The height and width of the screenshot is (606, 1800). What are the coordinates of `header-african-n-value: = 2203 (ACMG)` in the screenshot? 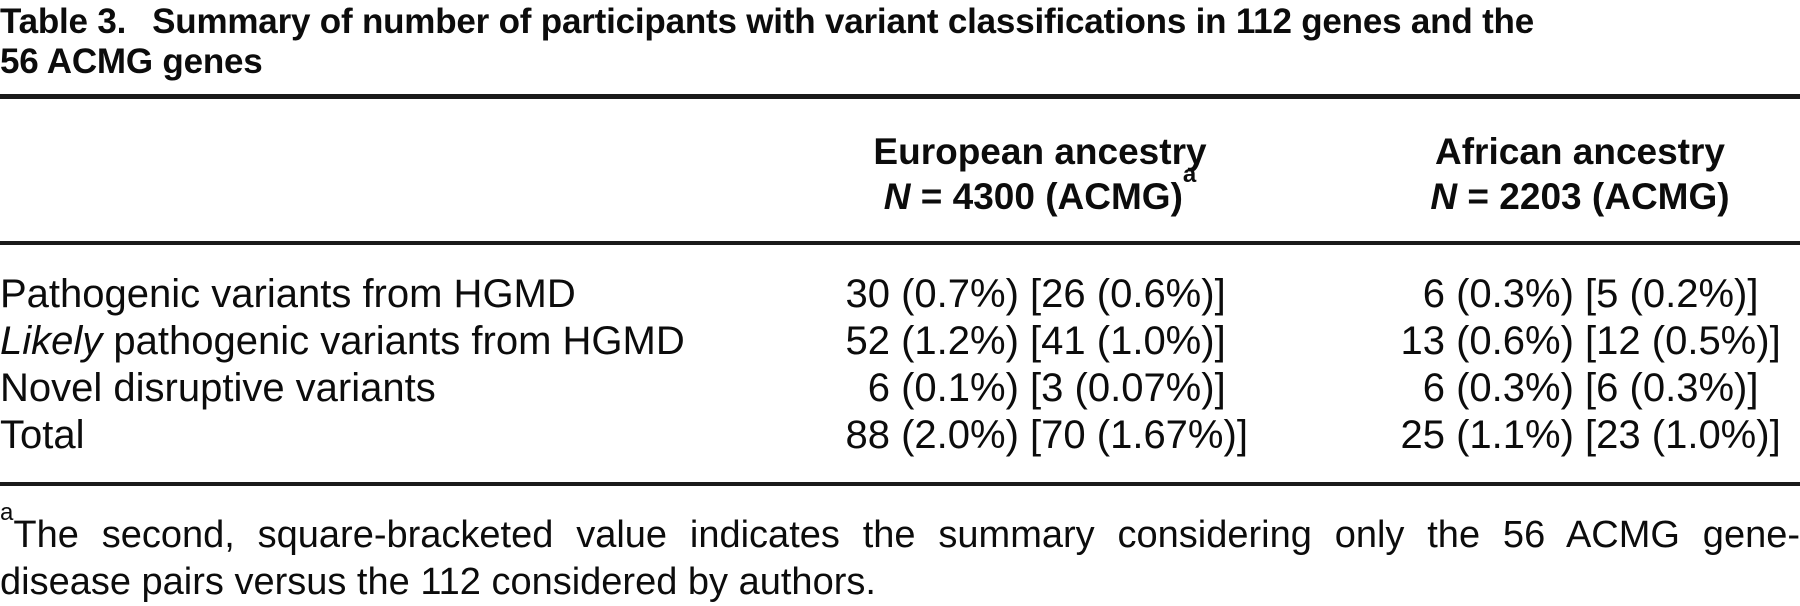 It's located at (1593, 196).